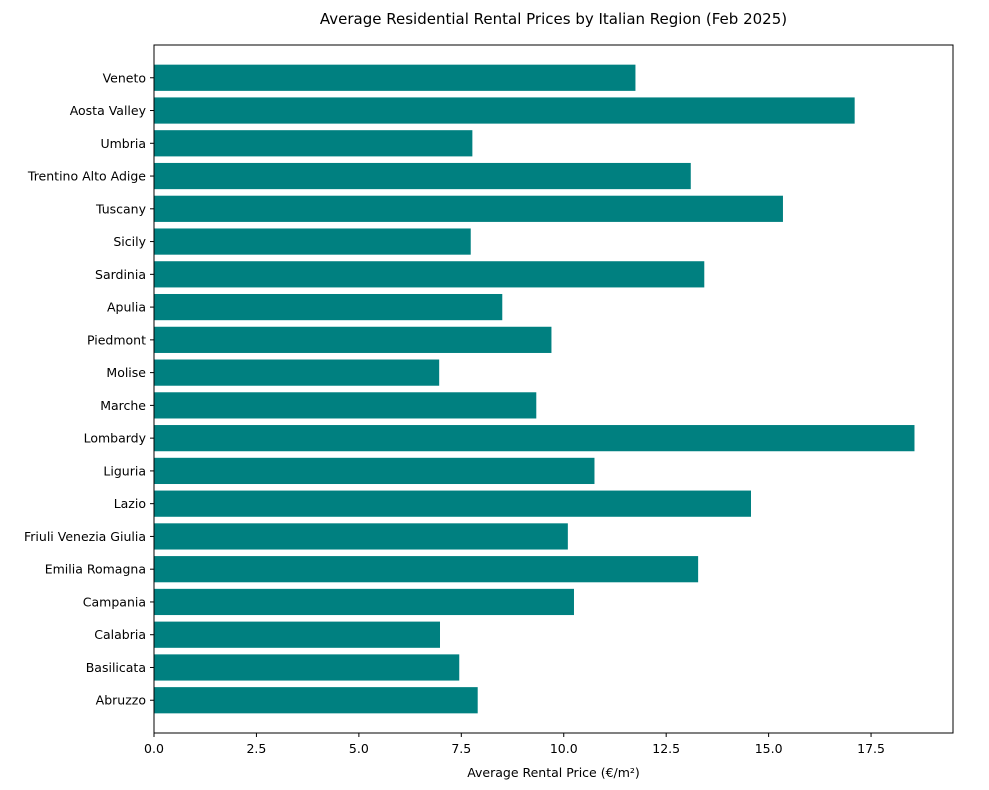 The image size is (989, 790). What do you see at coordinates (124, 77) in the screenshot?
I see `y-tick-label: Veneto` at bounding box center [124, 77].